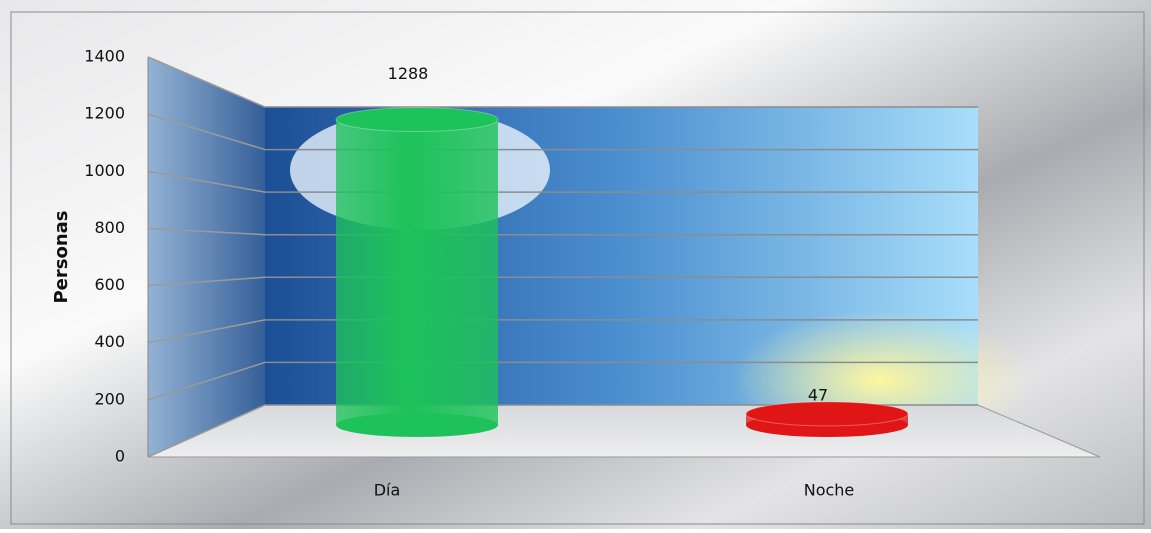 This screenshot has height=533, width=1151. I want to click on value-label: 47, so click(818, 394).